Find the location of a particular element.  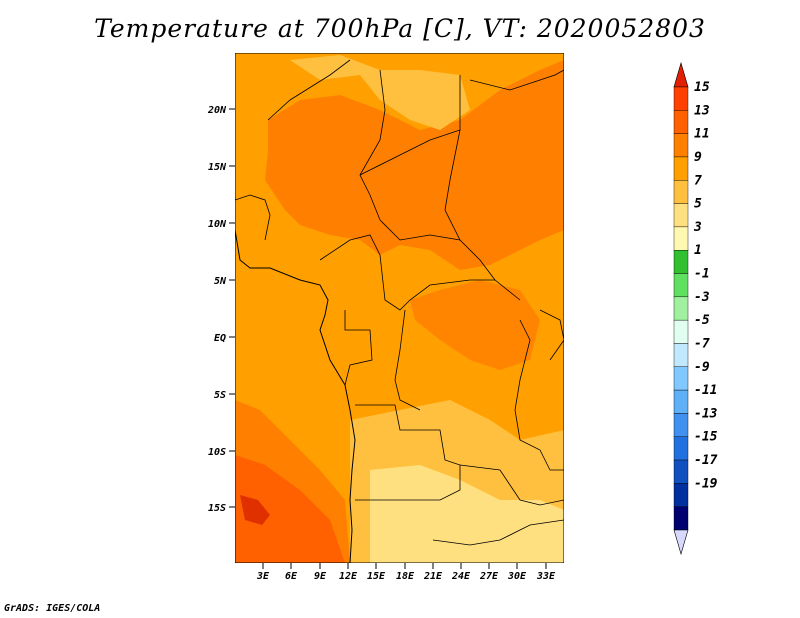

colorbar-level-label: -9 is located at coordinates (702, 367).